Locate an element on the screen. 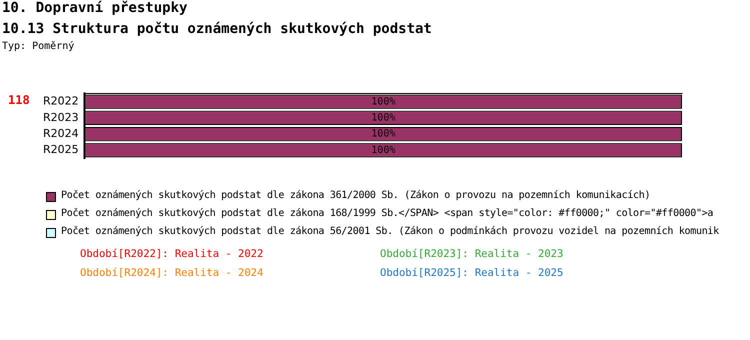 This screenshot has height=340, width=750. legend-label: Počet oznámených skutkových podstat dle zákona 56/2001 Sb. (Zákon o podmínkách provozu vozidel na pozemních komunik is located at coordinates (390, 231).